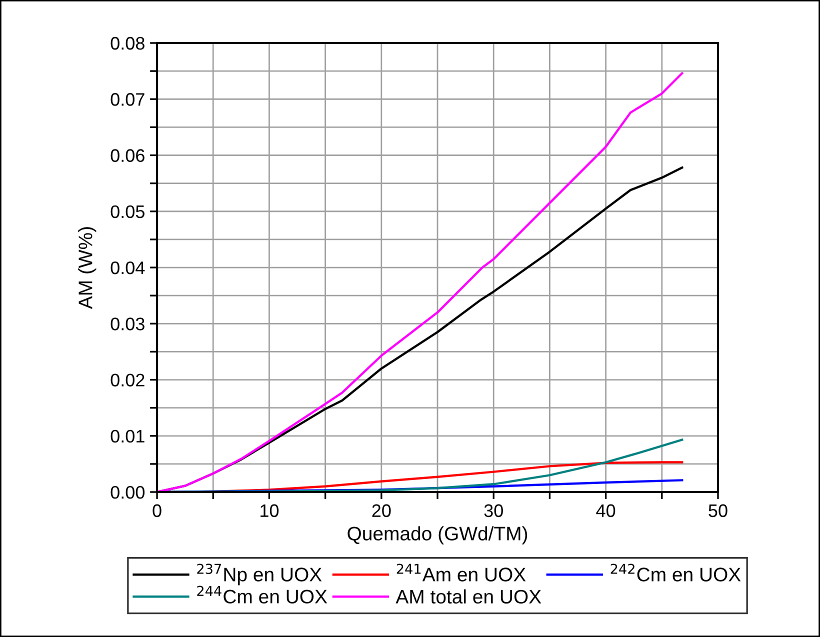 This screenshot has height=637, width=820. Describe the element at coordinates (127, 380) in the screenshot. I see `y-tick-label: 0.02` at that location.